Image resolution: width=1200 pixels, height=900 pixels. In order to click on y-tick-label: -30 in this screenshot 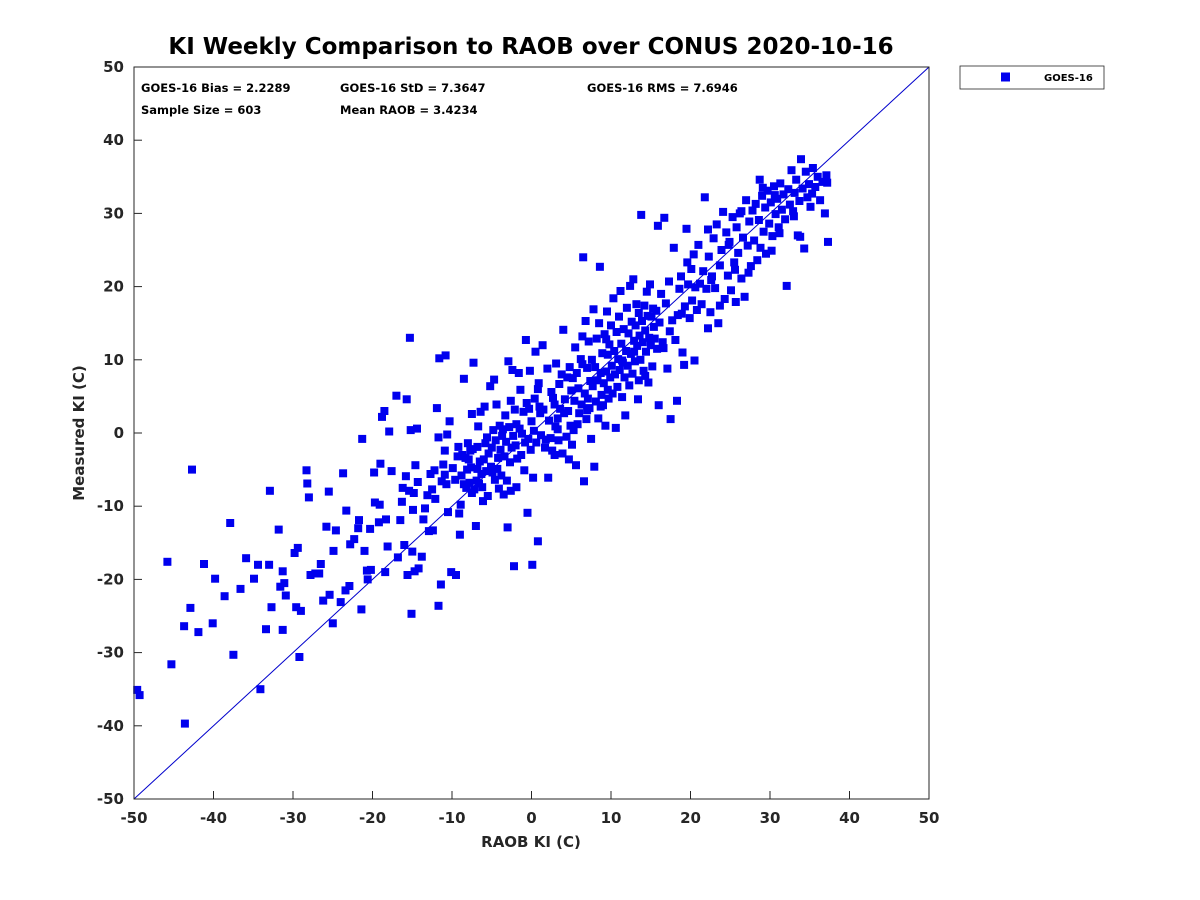, I will do `click(110, 653)`.